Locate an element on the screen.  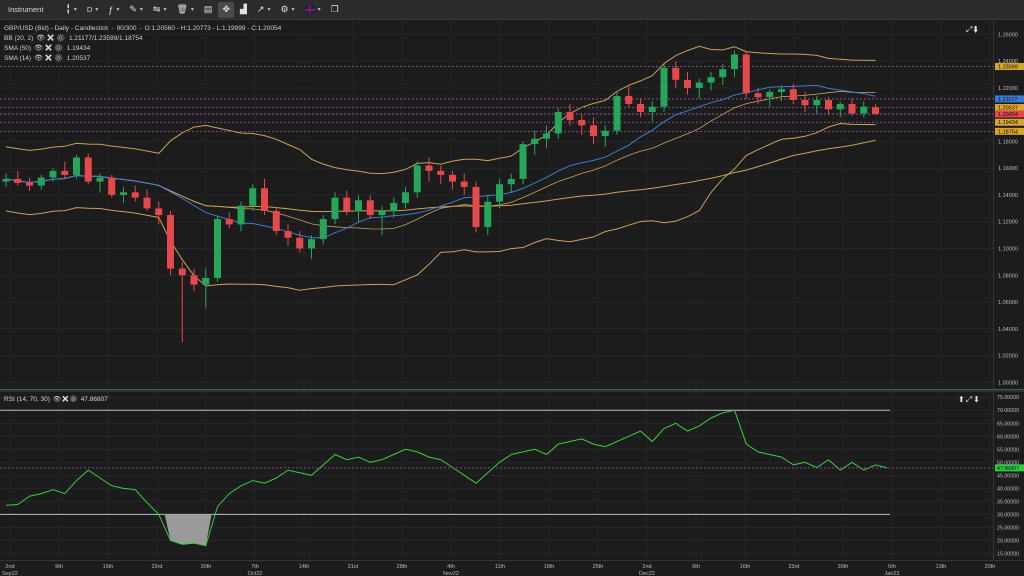
instrument-selector: Instrument is located at coordinates (31, 10).